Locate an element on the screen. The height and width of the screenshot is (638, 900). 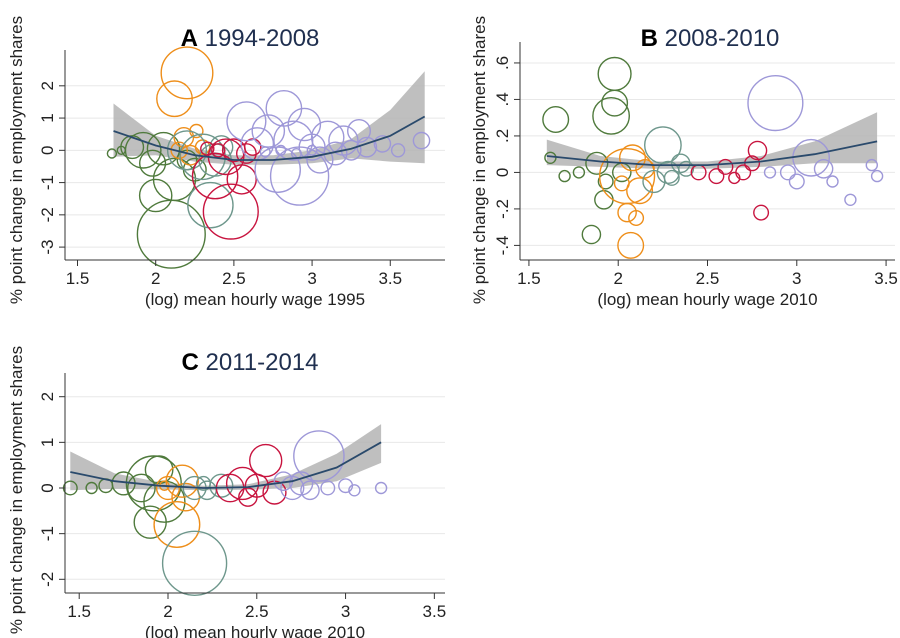
panel-letter: B is located at coordinates (649, 38).